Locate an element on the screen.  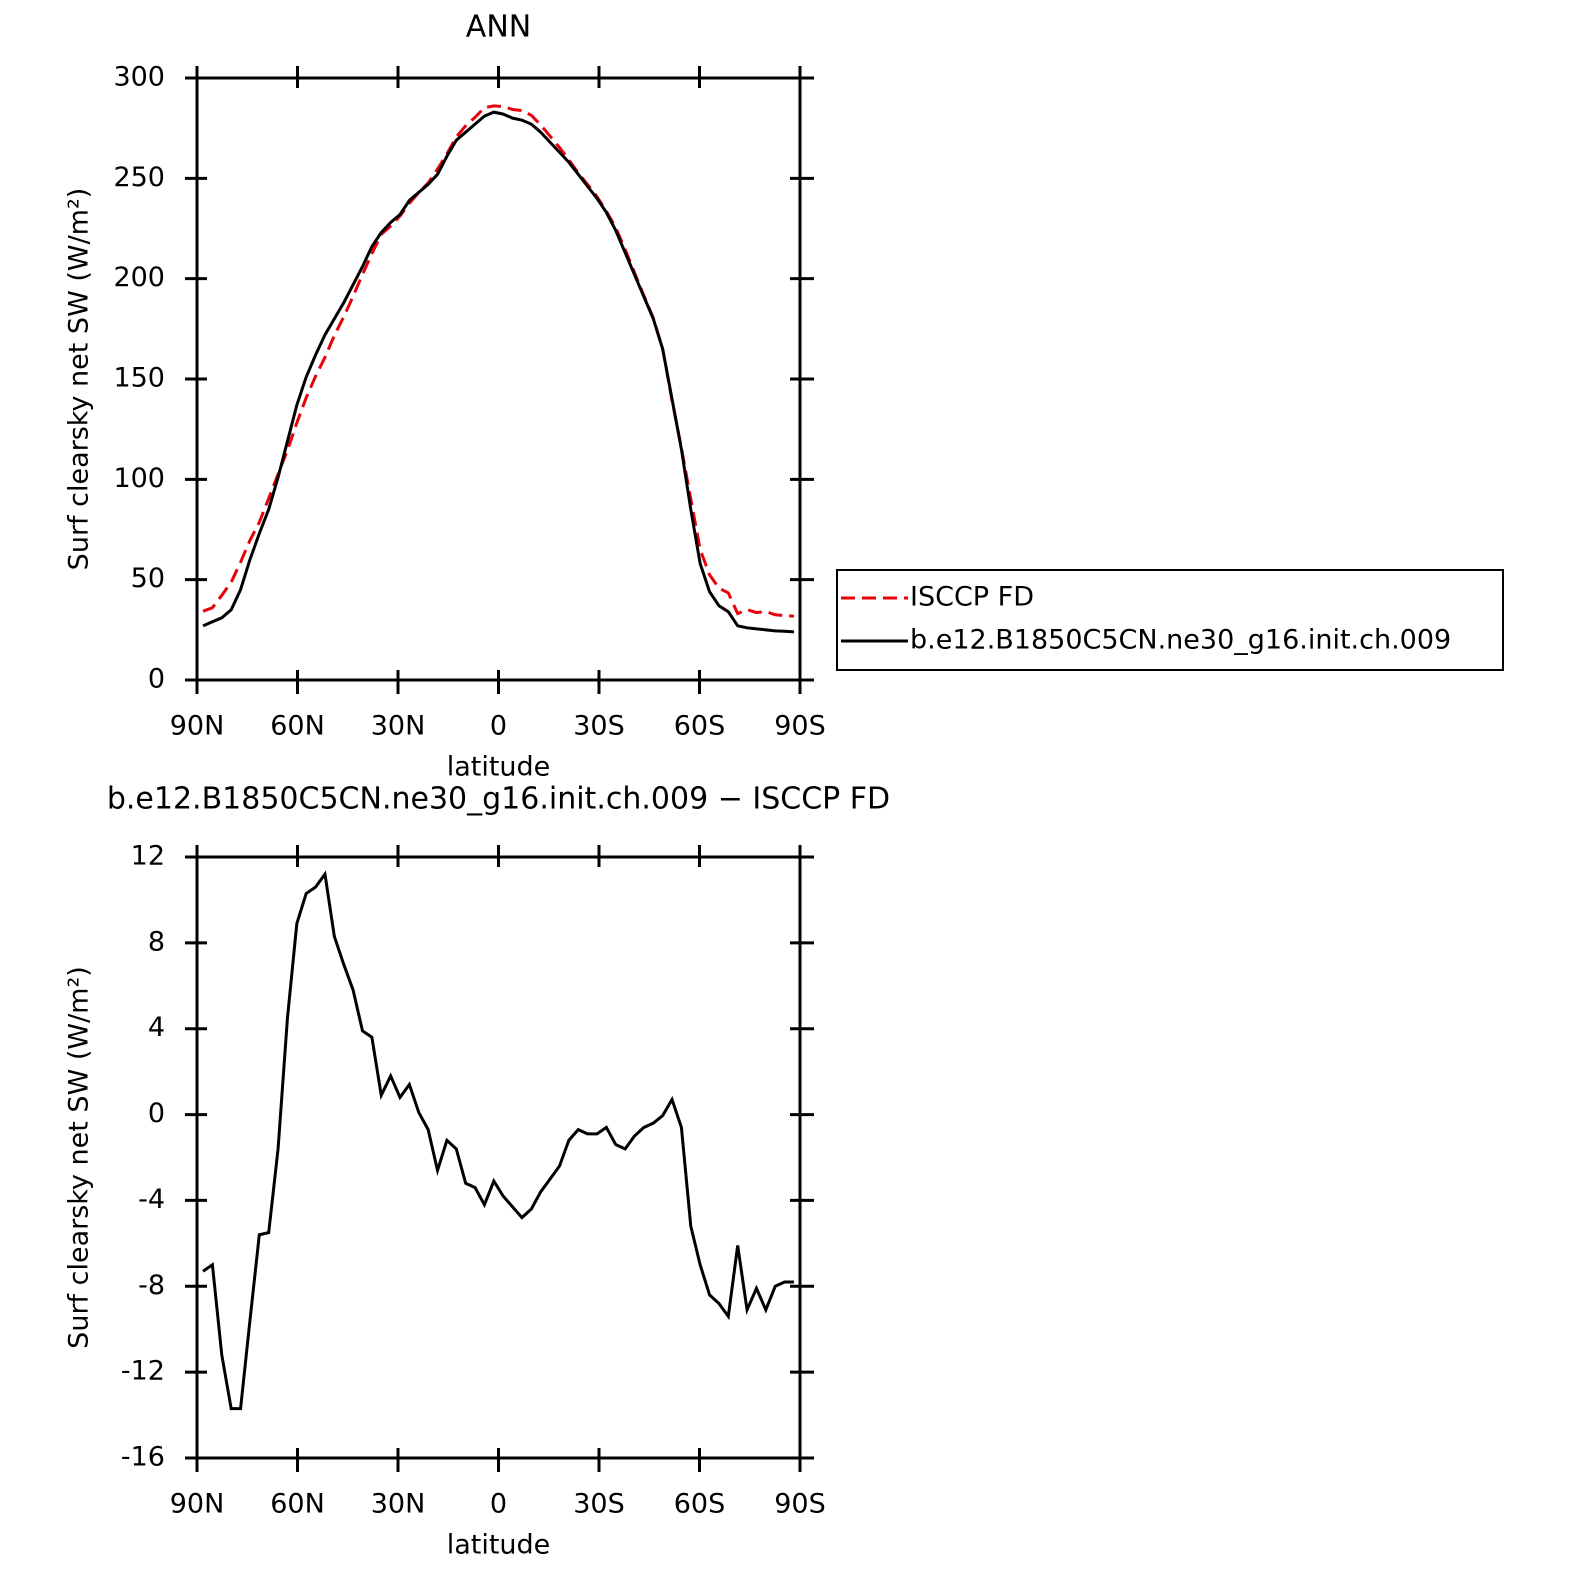
legend-box is located at coordinates (1170, 620).